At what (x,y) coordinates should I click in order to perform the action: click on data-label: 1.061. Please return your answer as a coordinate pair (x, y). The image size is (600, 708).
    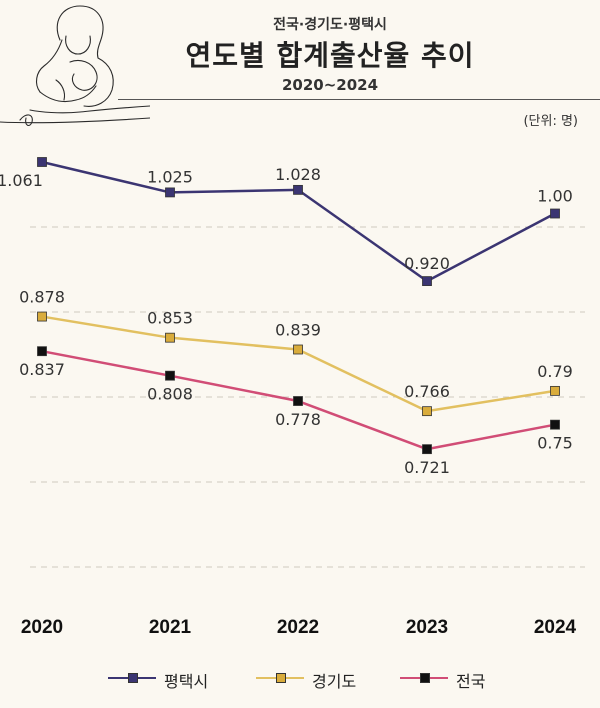
    Looking at the image, I should click on (21, 180).